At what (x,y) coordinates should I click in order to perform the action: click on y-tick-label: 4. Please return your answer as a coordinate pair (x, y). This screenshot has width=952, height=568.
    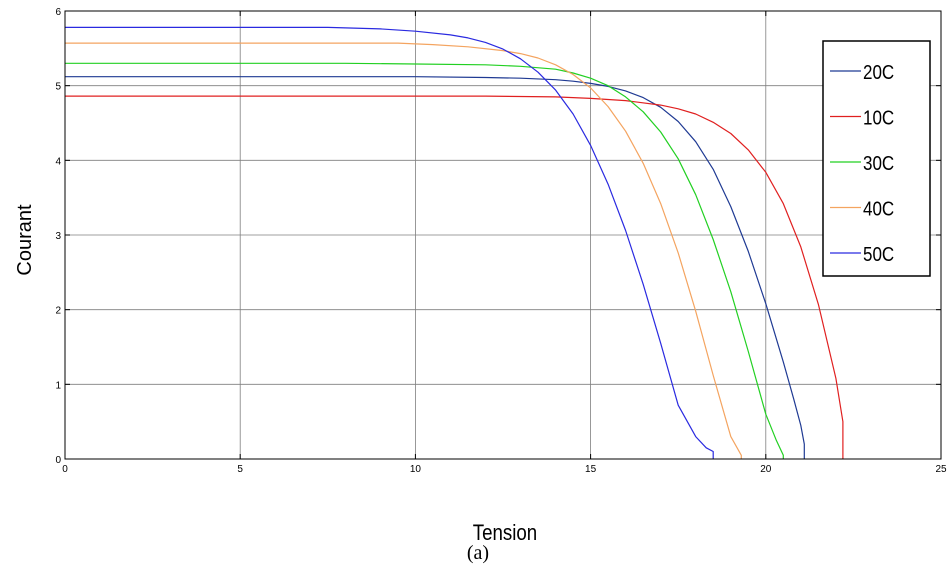
    Looking at the image, I should click on (58, 161).